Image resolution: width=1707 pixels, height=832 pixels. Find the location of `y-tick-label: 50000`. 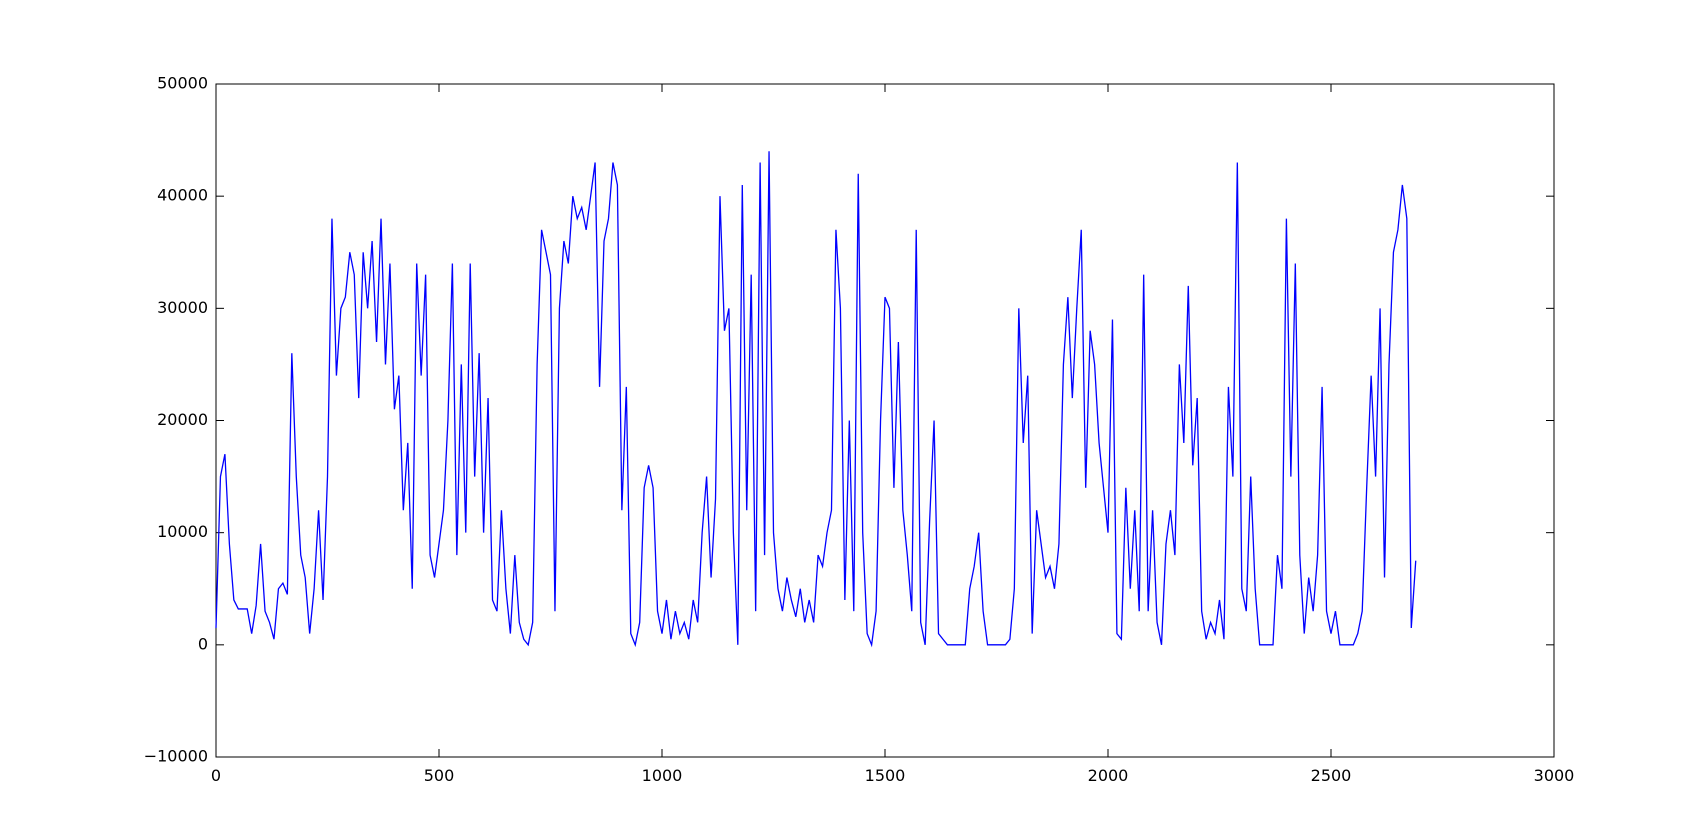

y-tick-label: 50000 is located at coordinates (182, 83).